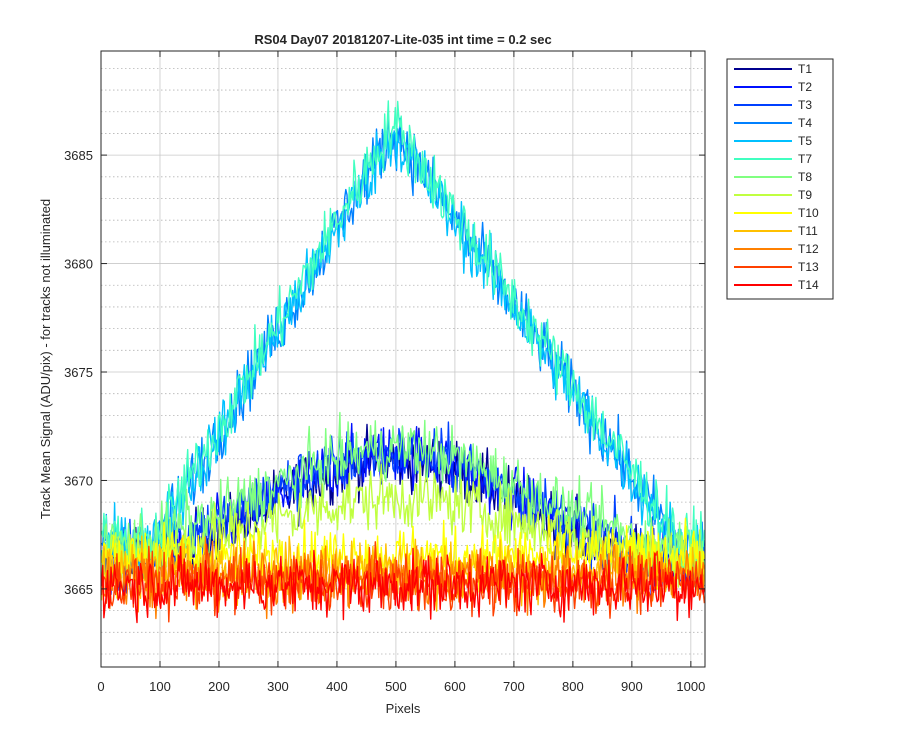 Image resolution: width=900 pixels, height=755 pixels. Describe the element at coordinates (805, 105) in the screenshot. I see `legend-label-t3: T3` at that location.